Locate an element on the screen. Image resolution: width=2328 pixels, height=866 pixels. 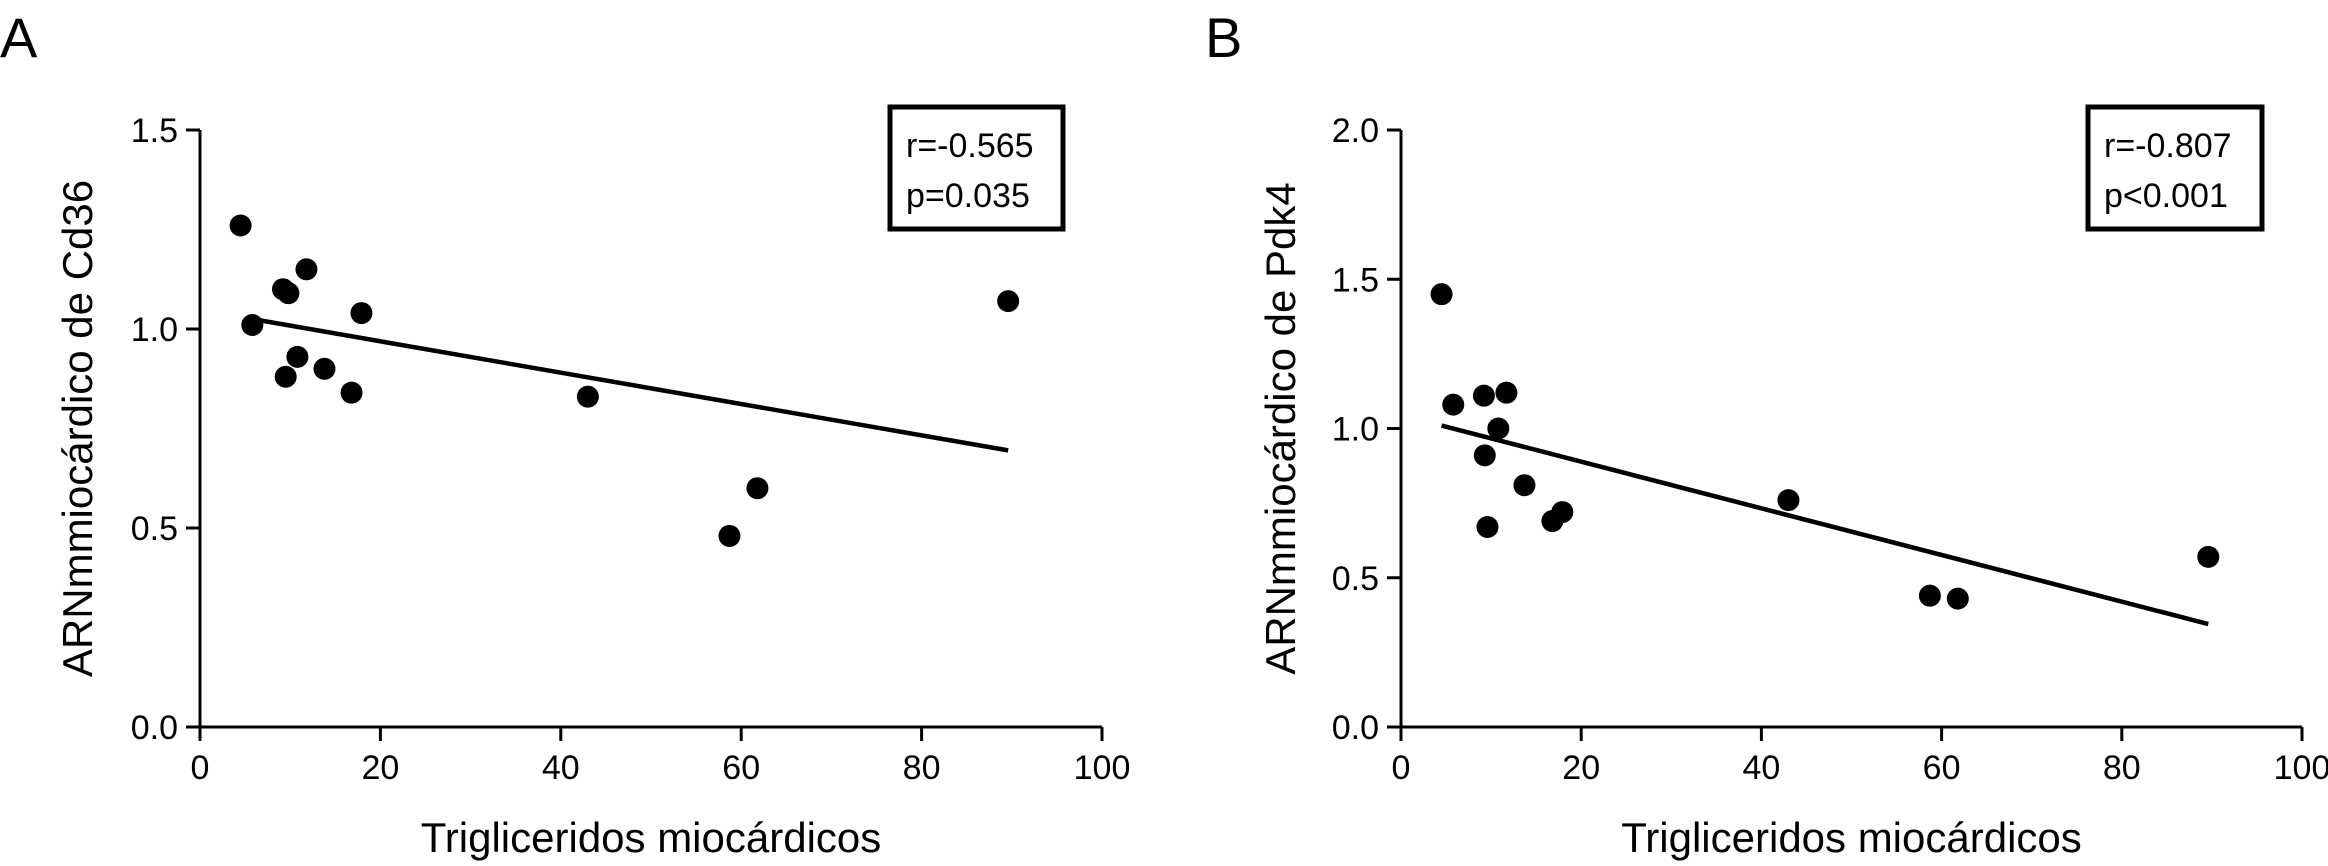
panel-letter: A is located at coordinates (19, 37).